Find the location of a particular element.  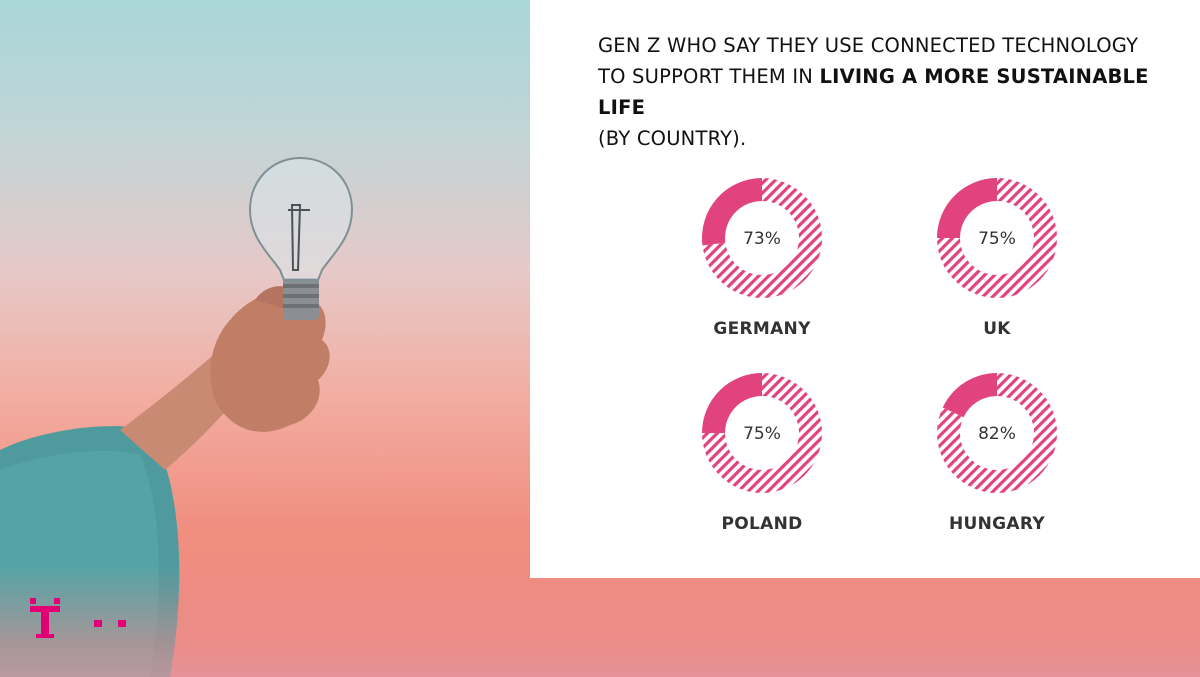

donut-country-label: HUNGARY is located at coordinates (997, 524).